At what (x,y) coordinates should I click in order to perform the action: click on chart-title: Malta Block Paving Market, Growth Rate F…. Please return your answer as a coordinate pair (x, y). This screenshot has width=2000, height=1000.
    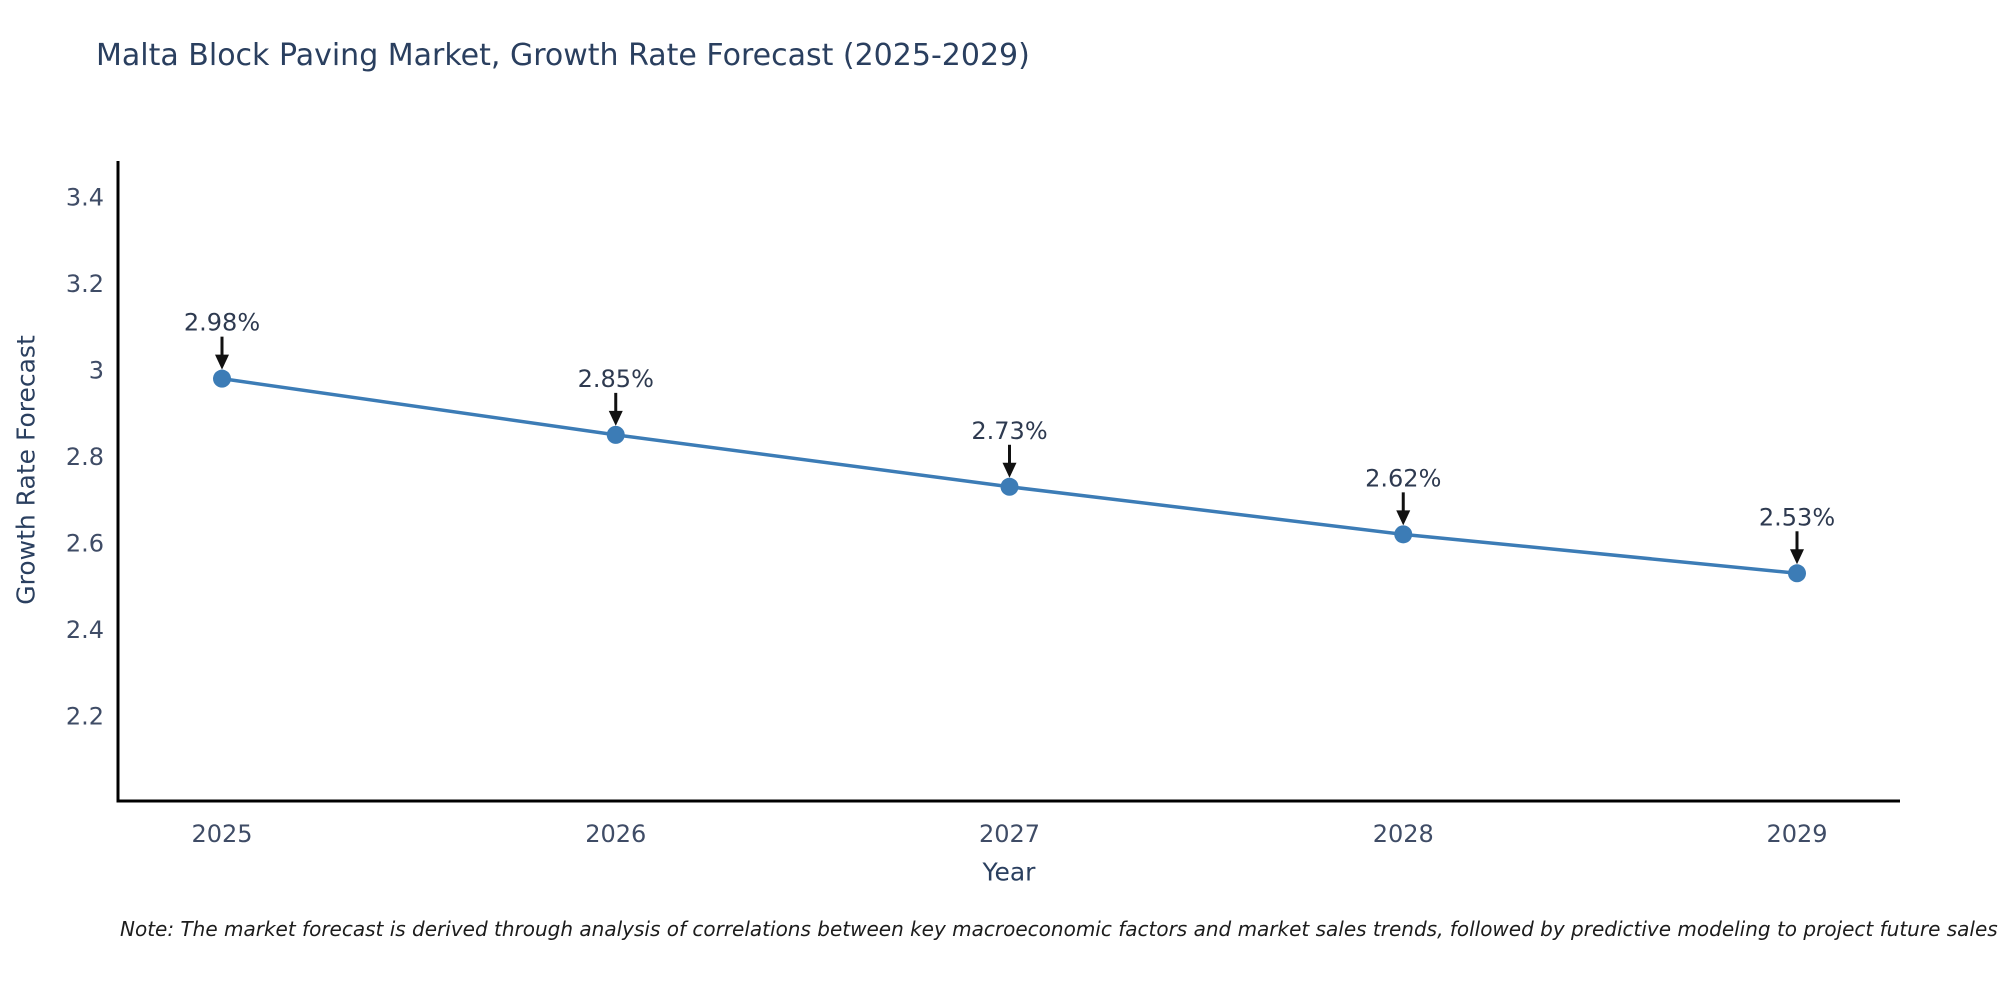
    Looking at the image, I should click on (563, 55).